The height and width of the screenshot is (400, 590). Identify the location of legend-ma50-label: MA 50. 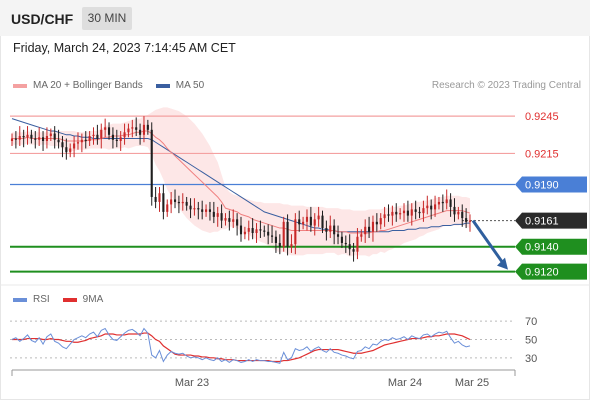
(190, 85).